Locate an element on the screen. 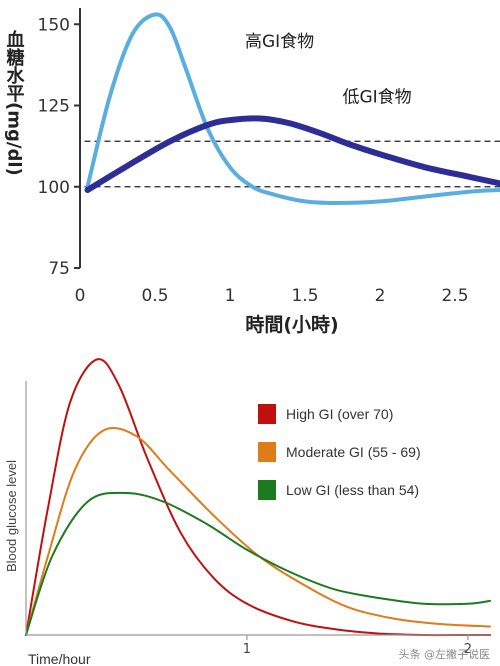 This screenshot has height=666, width=500. series-line is located at coordinates (292, 154).